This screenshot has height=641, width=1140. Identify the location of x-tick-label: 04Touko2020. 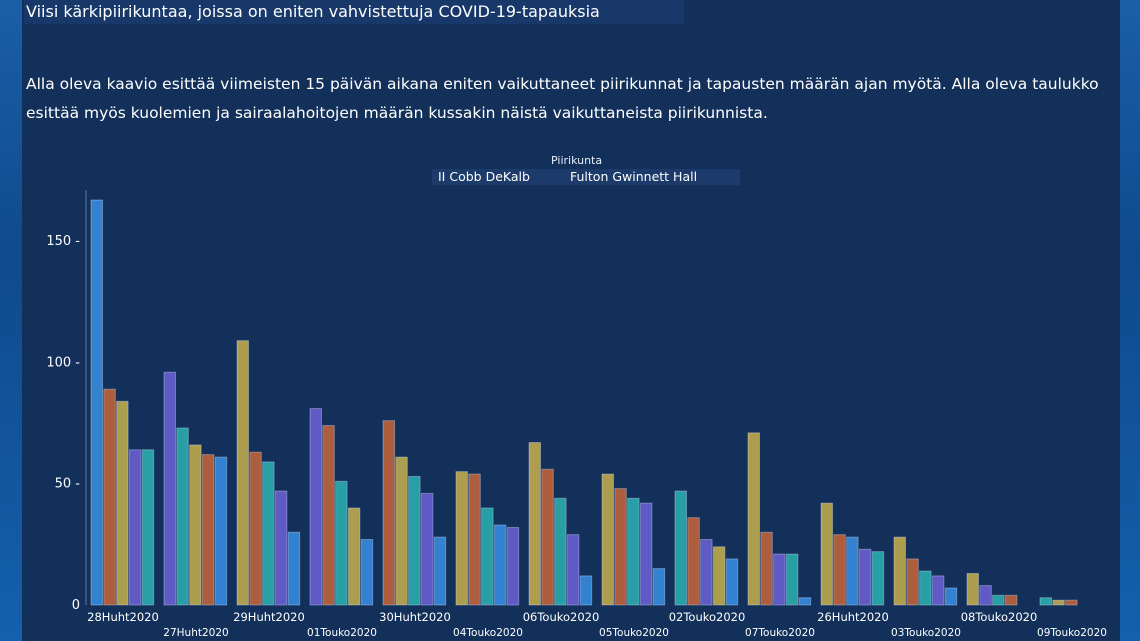
(488, 633).